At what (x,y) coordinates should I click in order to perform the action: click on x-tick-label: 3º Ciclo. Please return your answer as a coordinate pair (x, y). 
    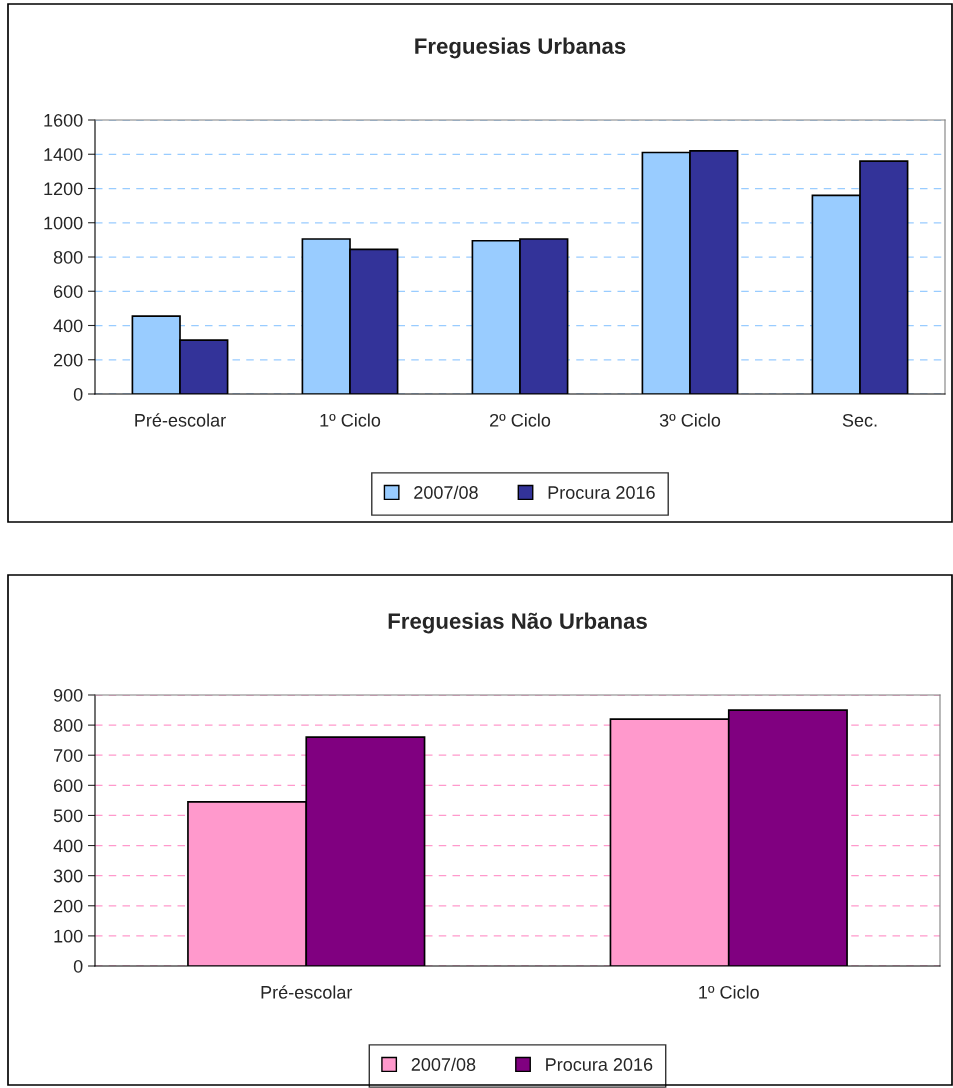
    Looking at the image, I should click on (690, 420).